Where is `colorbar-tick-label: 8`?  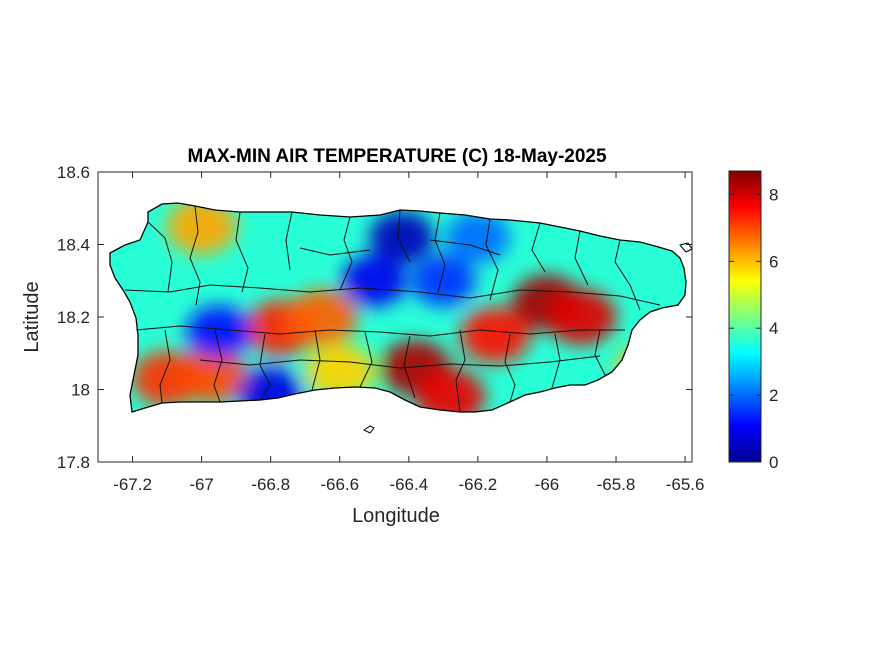 colorbar-tick-label: 8 is located at coordinates (773, 194).